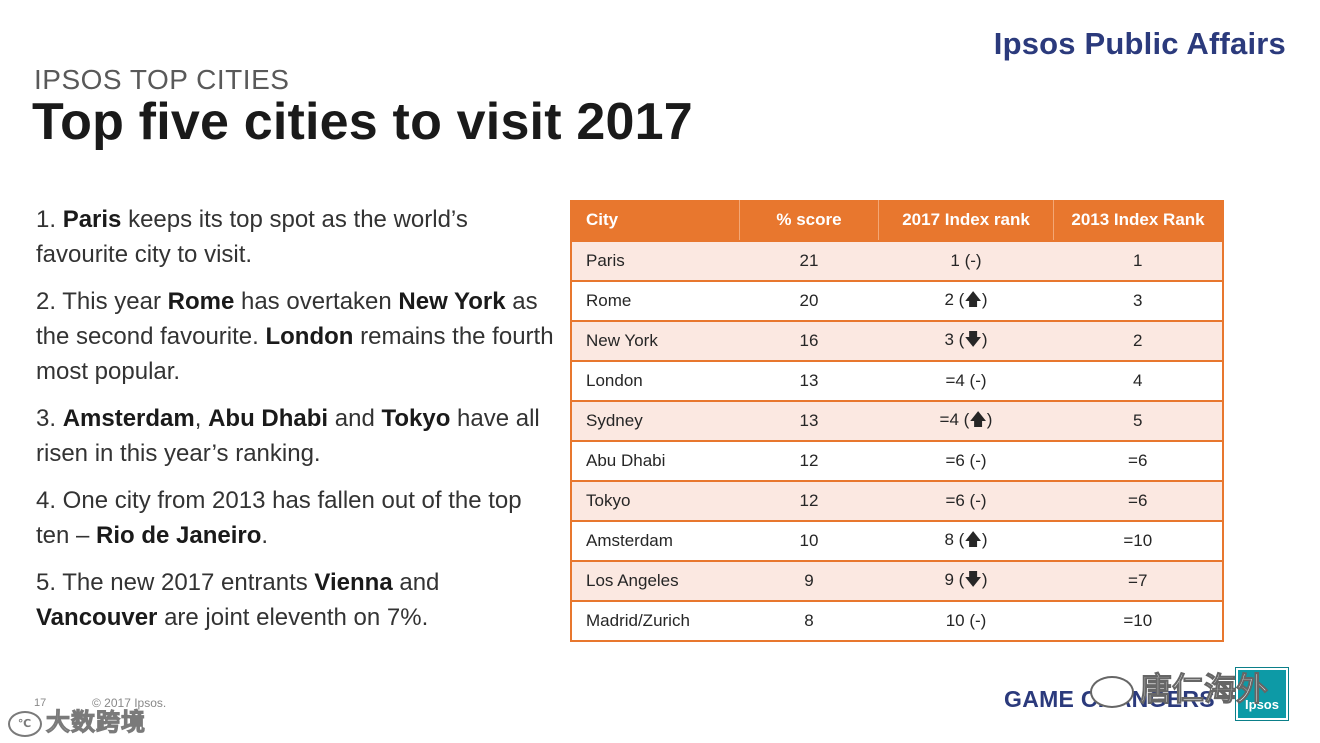  I want to click on cell-rank-2013: 1, so click(1138, 260).